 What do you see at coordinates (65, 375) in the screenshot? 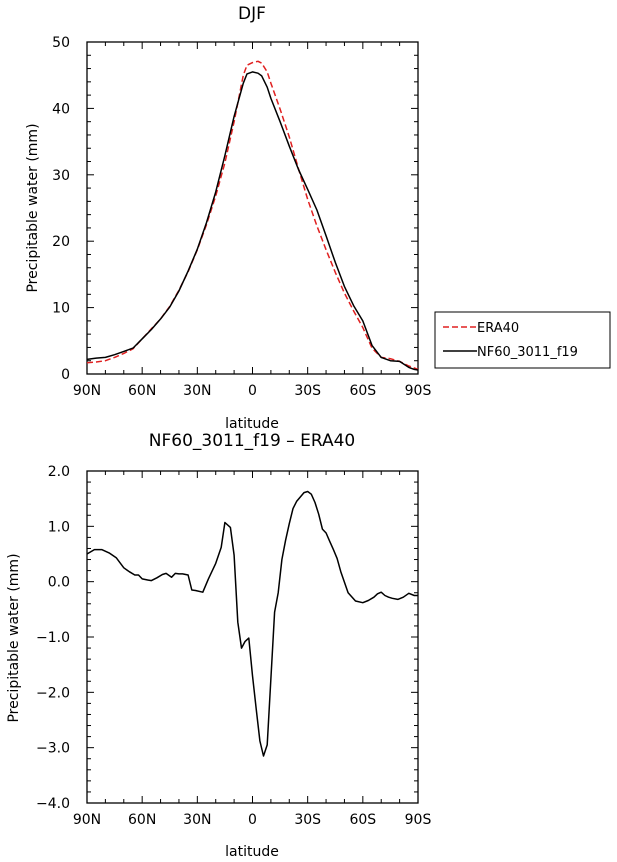
I see `top-chart-y-tick-label: 0` at bounding box center [65, 375].